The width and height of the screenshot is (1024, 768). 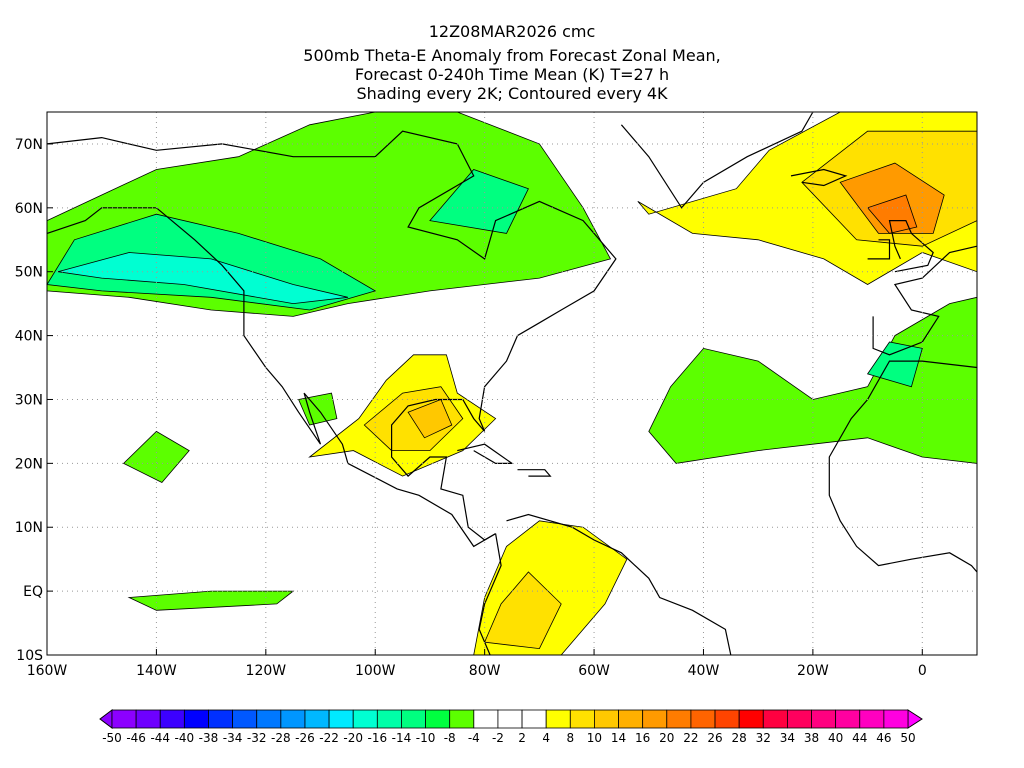 I want to click on colorbar-label: -2, so click(x=498, y=738).